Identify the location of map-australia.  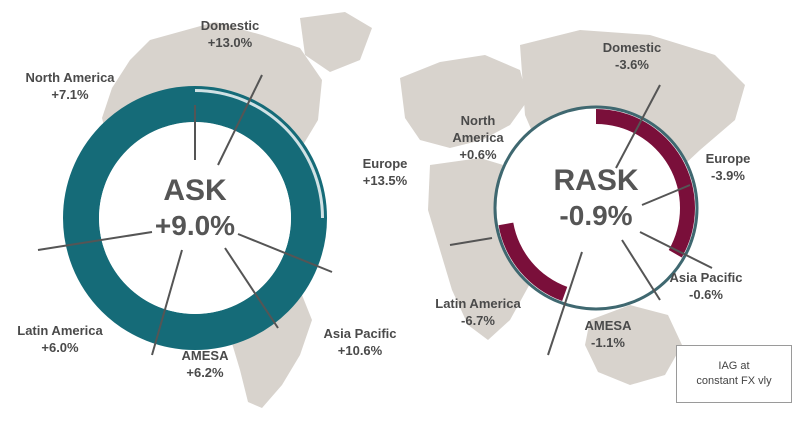
(633, 345).